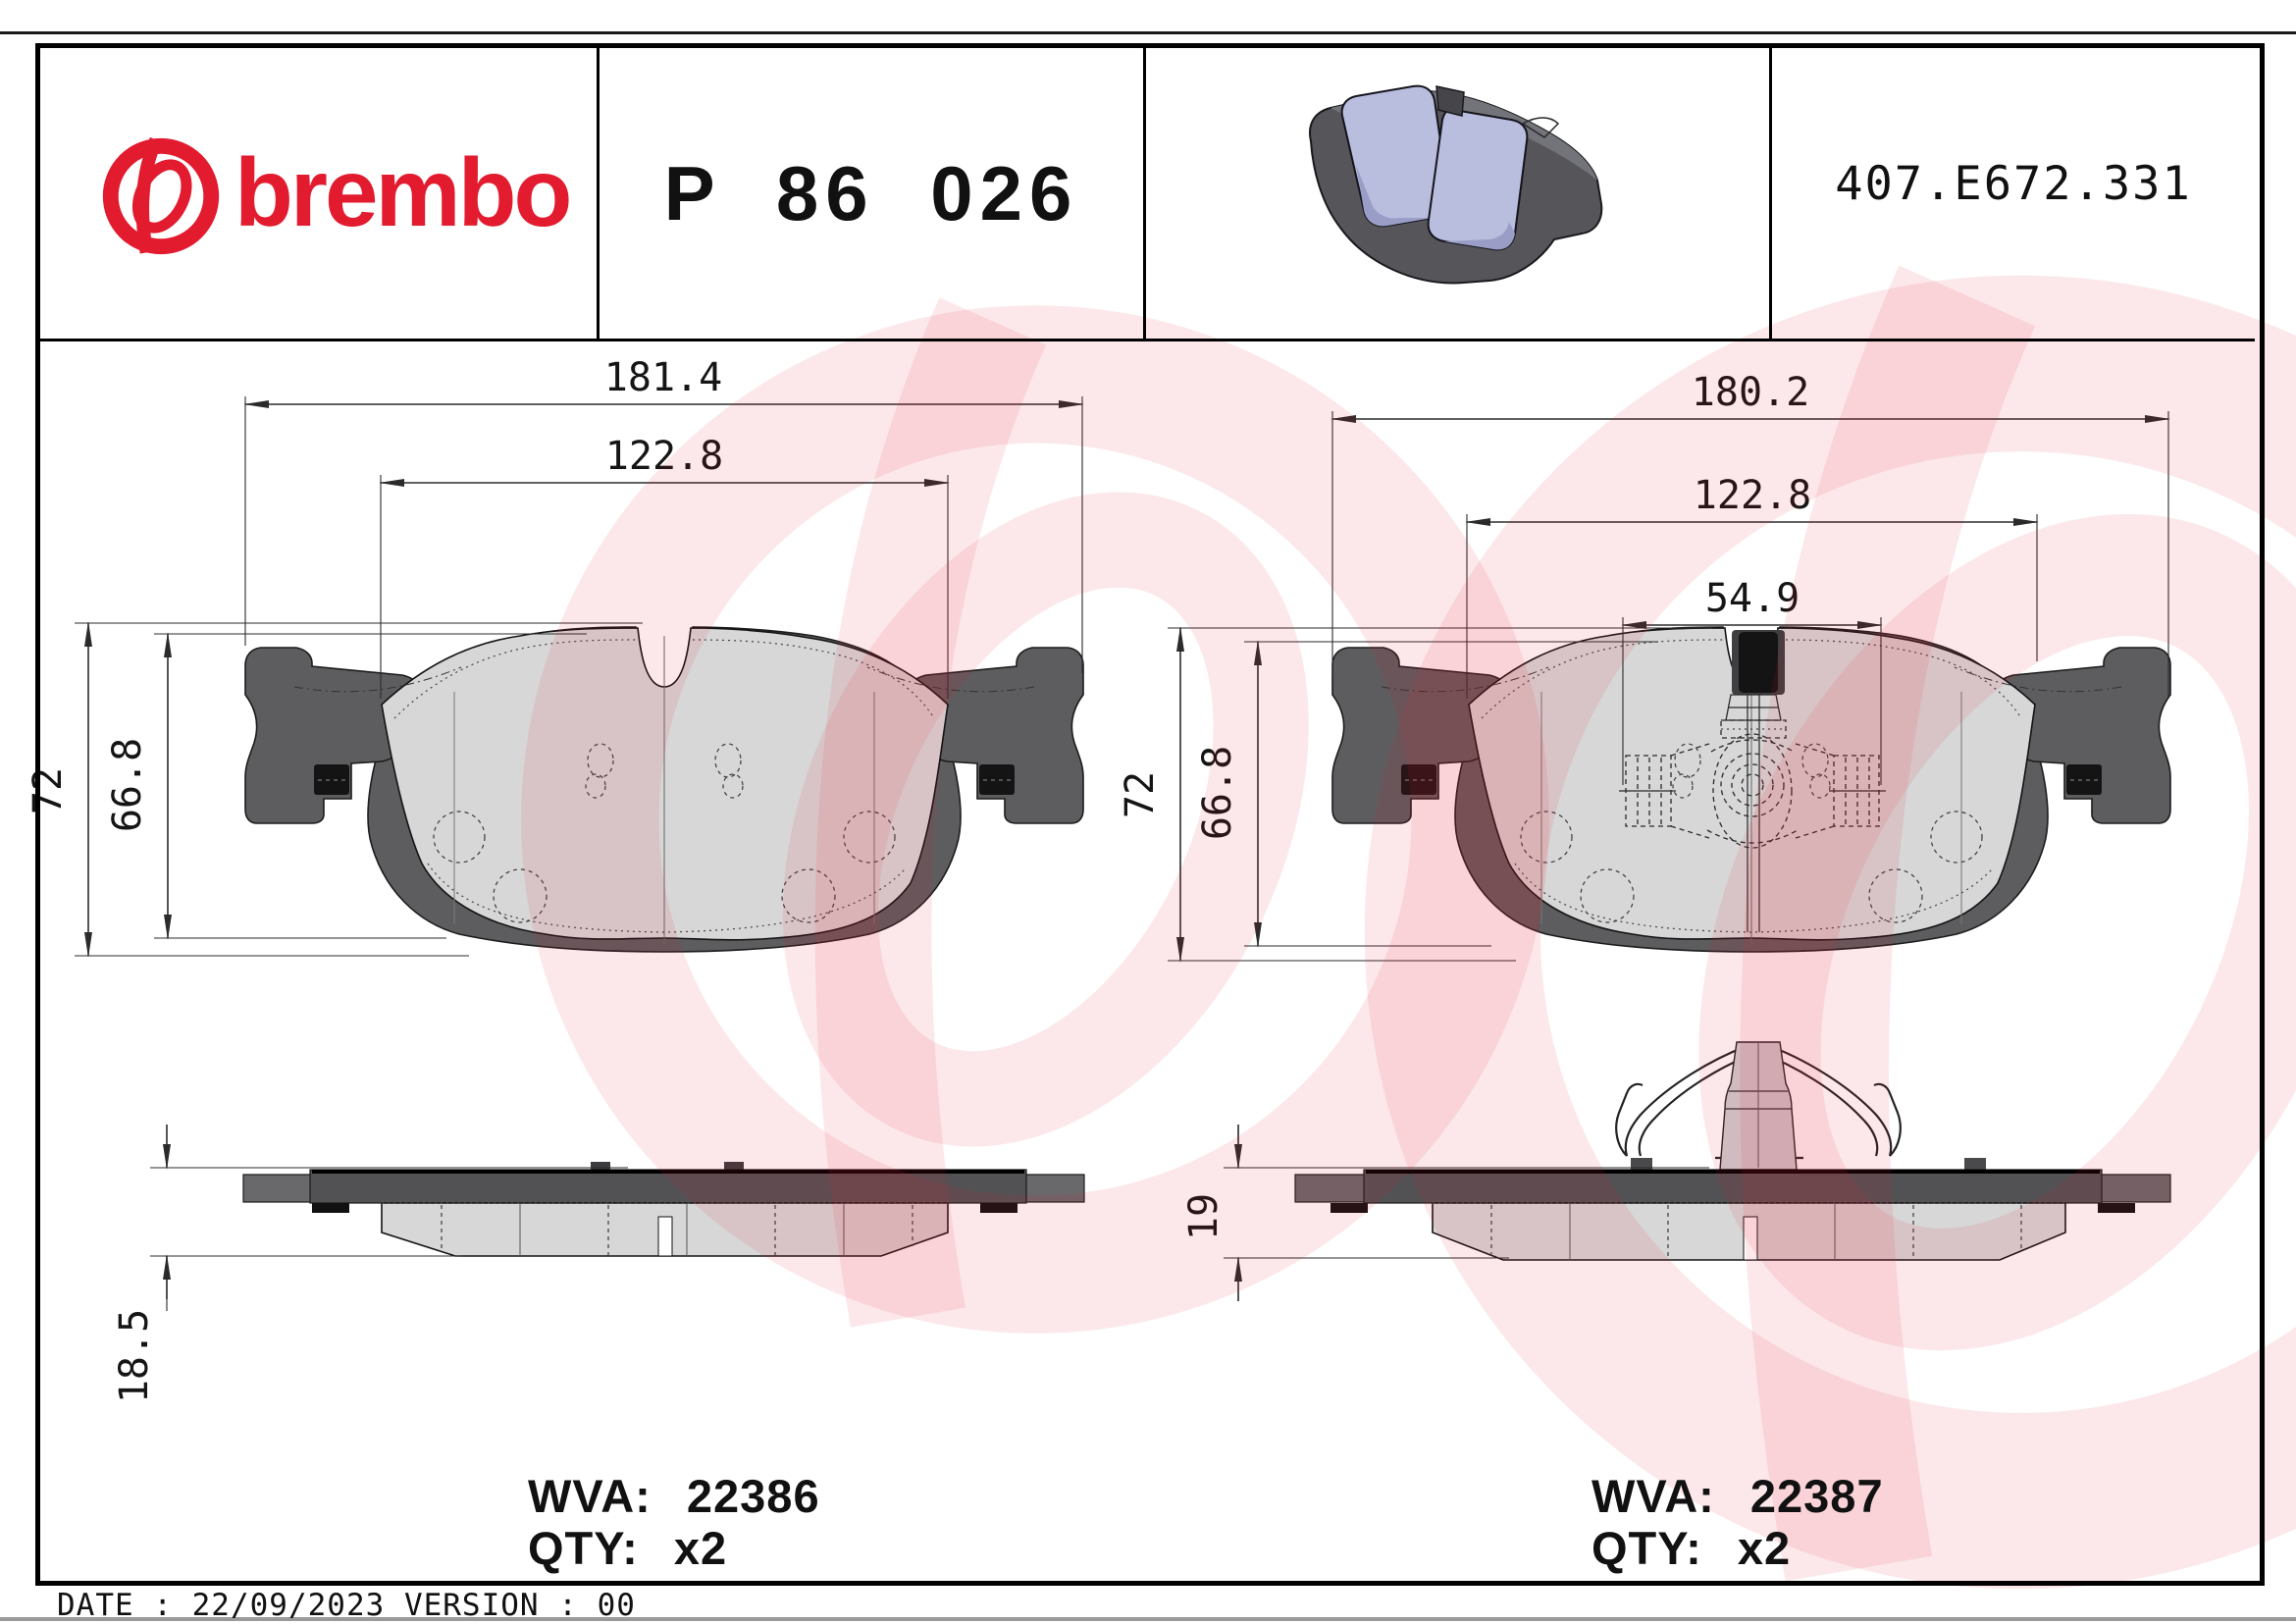  I want to click on left-wva-block: WVA: 22386 QTY: x2, so click(674, 1522).